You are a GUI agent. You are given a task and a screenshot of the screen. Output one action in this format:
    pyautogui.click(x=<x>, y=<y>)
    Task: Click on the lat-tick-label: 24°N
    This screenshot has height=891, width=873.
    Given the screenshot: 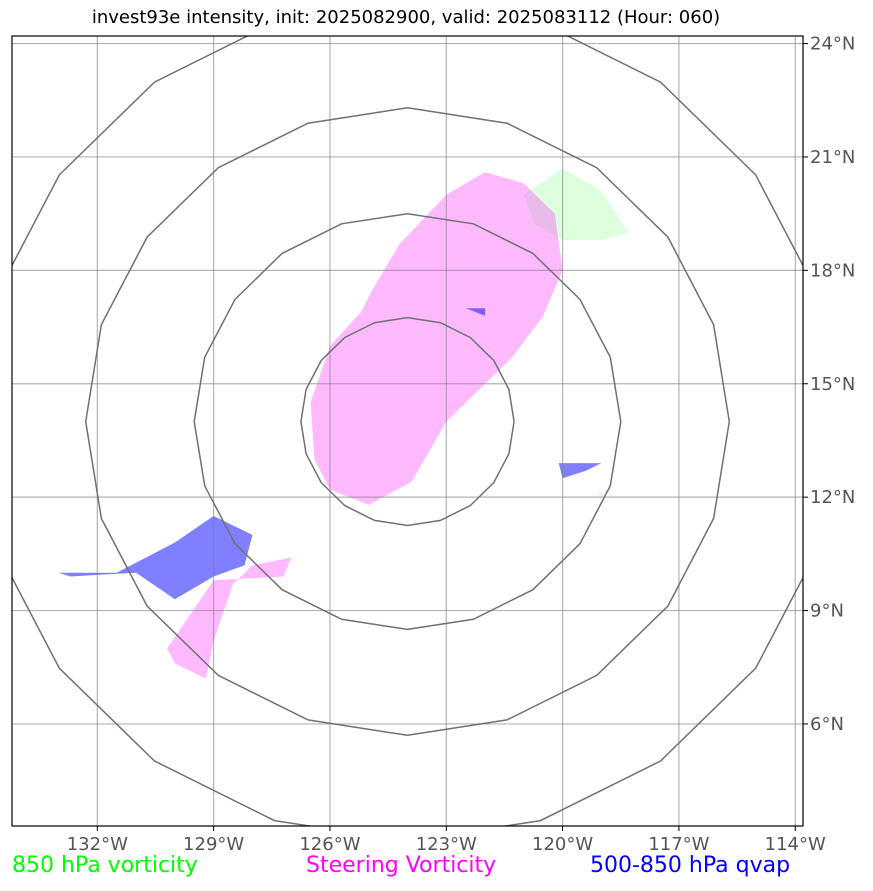 What is the action you would take?
    pyautogui.click(x=832, y=44)
    